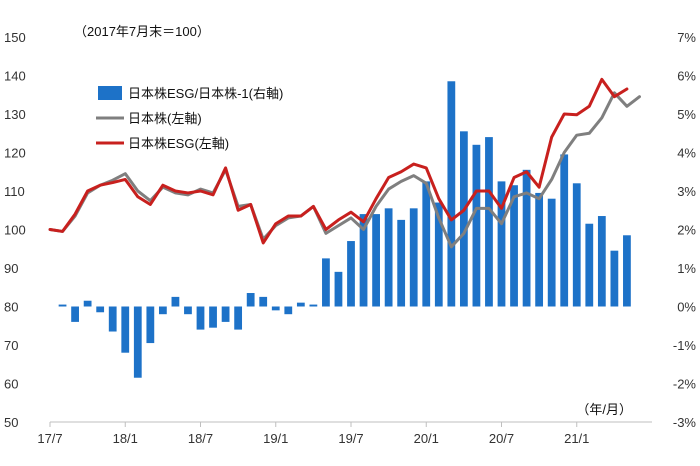  Describe the element at coordinates (501, 438) in the screenshot. I see `x-tick-label: 20/7` at that location.